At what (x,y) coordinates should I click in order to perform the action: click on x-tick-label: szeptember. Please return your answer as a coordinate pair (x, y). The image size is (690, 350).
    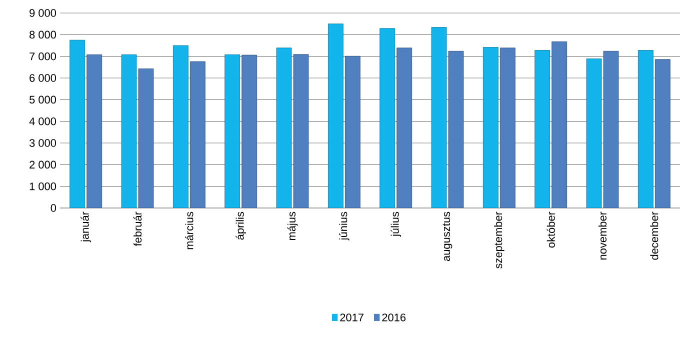
    Looking at the image, I should click on (499, 240).